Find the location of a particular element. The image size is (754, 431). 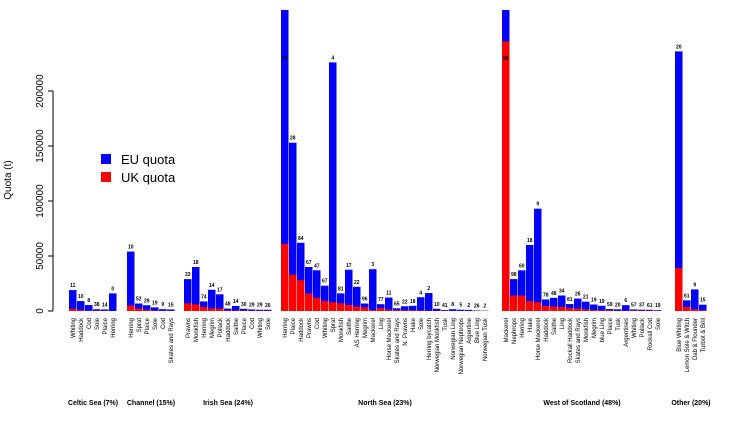

y-tick-label: 200000 is located at coordinates (40, 91).